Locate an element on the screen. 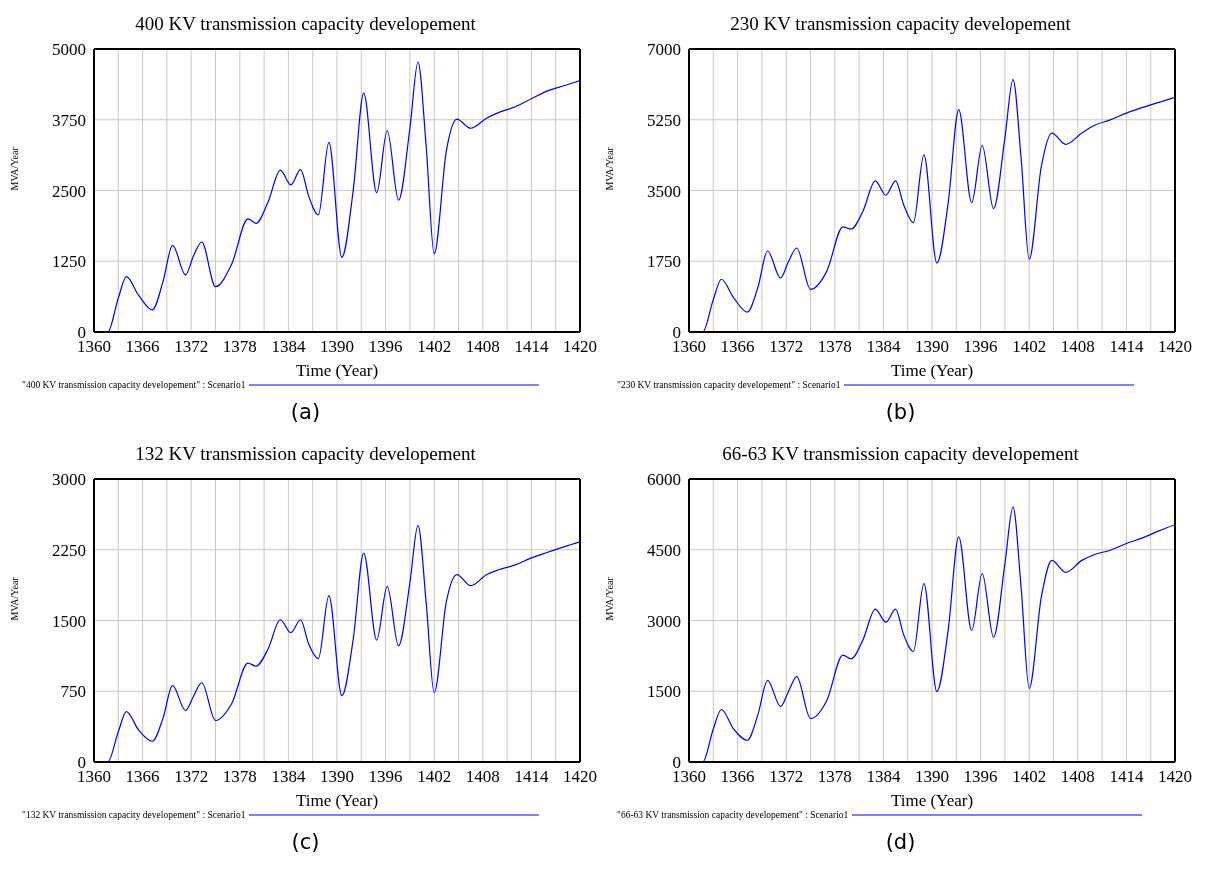  text: (c) is located at coordinates (305, 842).